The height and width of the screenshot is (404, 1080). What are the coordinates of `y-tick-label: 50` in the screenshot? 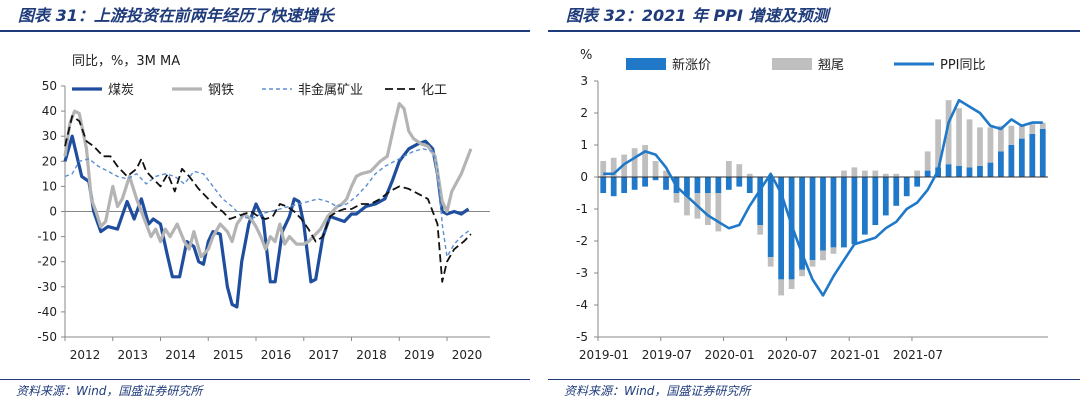 It's located at (49, 86).